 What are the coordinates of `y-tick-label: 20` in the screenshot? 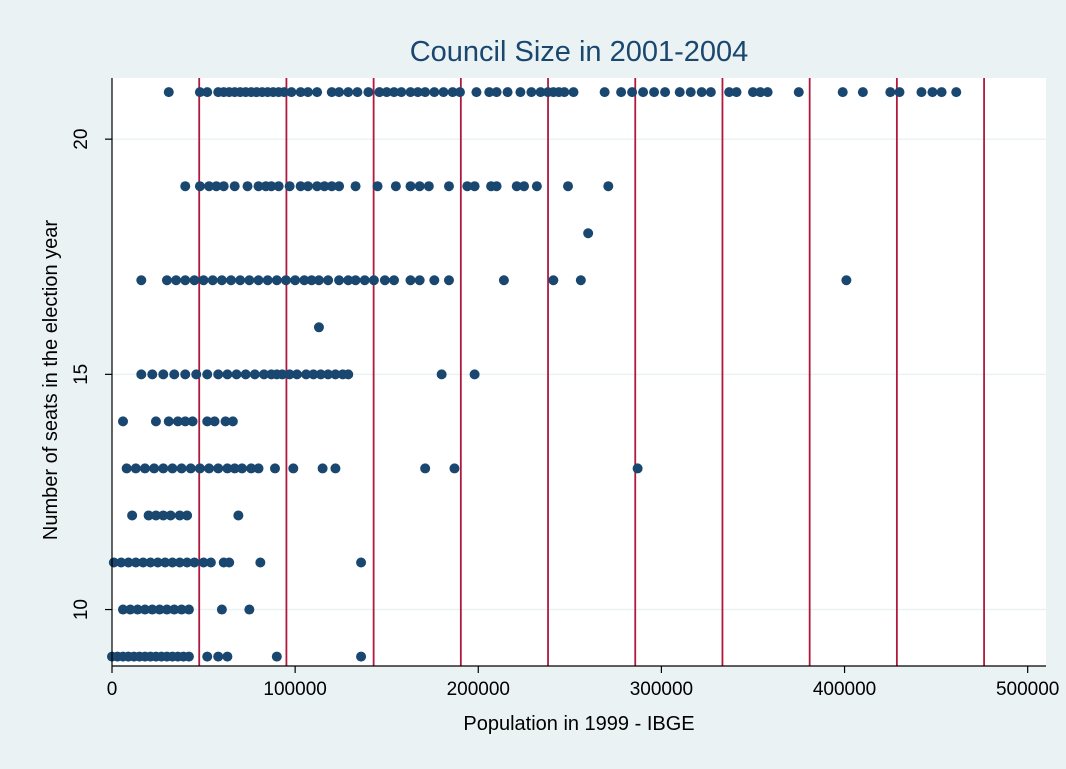 It's located at (81, 139).